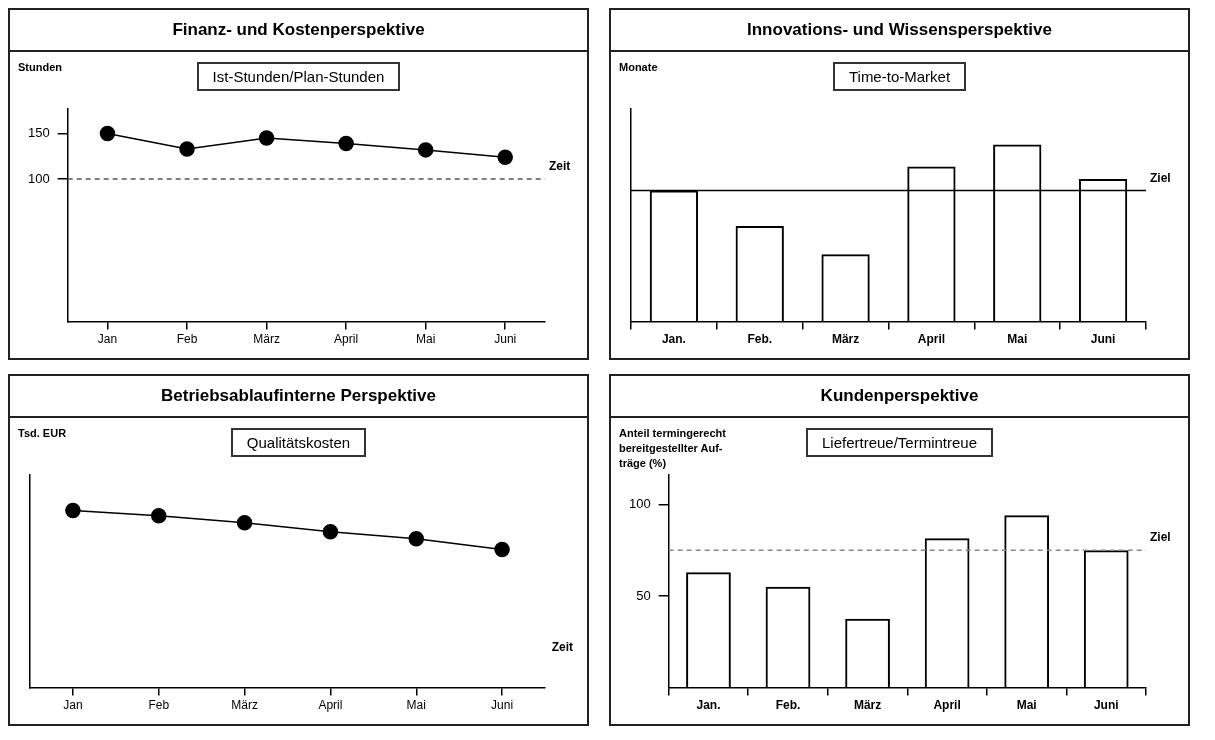 The image size is (1215, 740). Describe the element at coordinates (639, 67) in the screenshot. I see `y-axis-title: Monate` at that location.